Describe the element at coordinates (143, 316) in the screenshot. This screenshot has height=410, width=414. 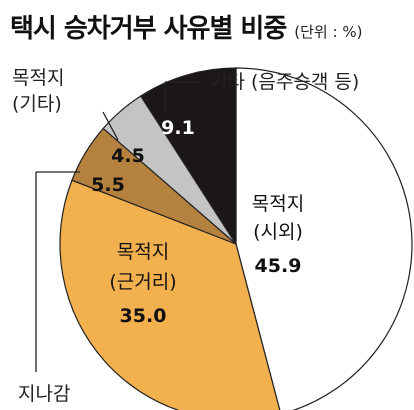
I see `value-destination-short: 35.0` at that location.